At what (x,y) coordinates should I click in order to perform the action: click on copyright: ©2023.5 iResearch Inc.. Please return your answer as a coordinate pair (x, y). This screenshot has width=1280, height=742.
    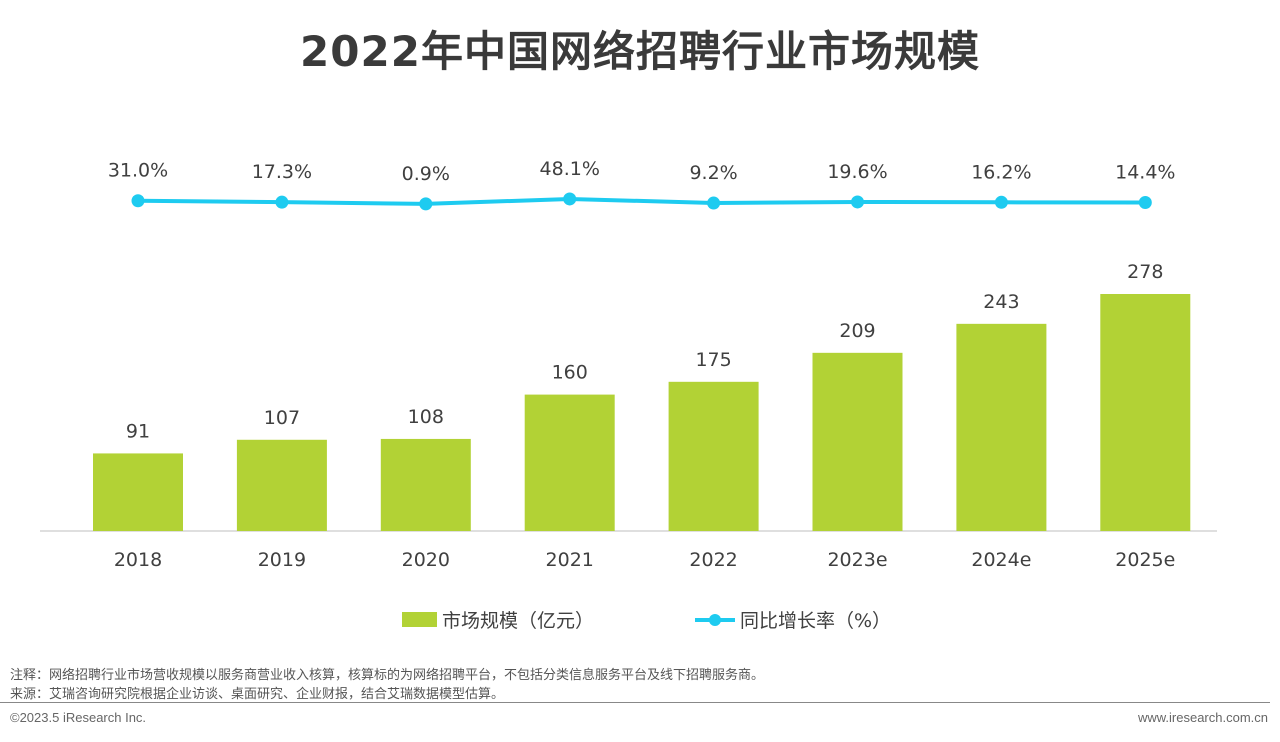
    Looking at the image, I should click on (78, 717).